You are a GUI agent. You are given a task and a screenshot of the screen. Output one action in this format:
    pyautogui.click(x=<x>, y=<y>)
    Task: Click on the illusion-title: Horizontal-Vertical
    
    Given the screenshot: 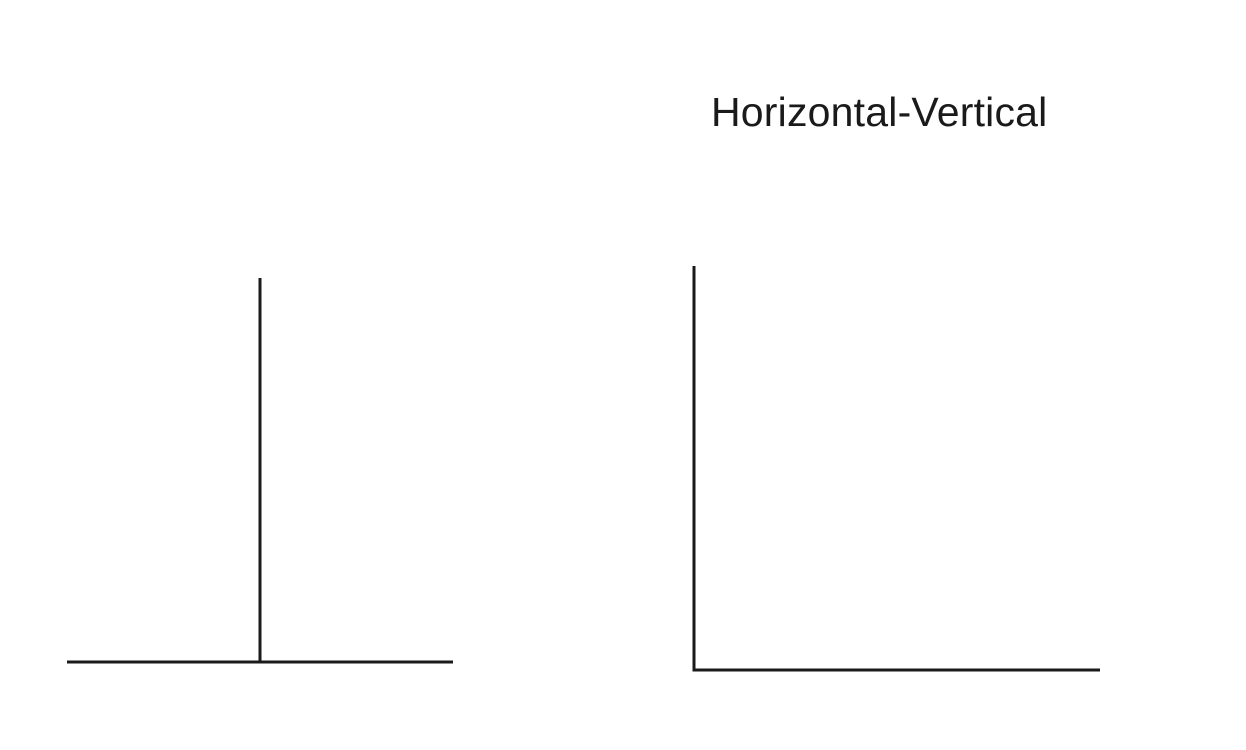 What is the action you would take?
    pyautogui.click(x=879, y=112)
    